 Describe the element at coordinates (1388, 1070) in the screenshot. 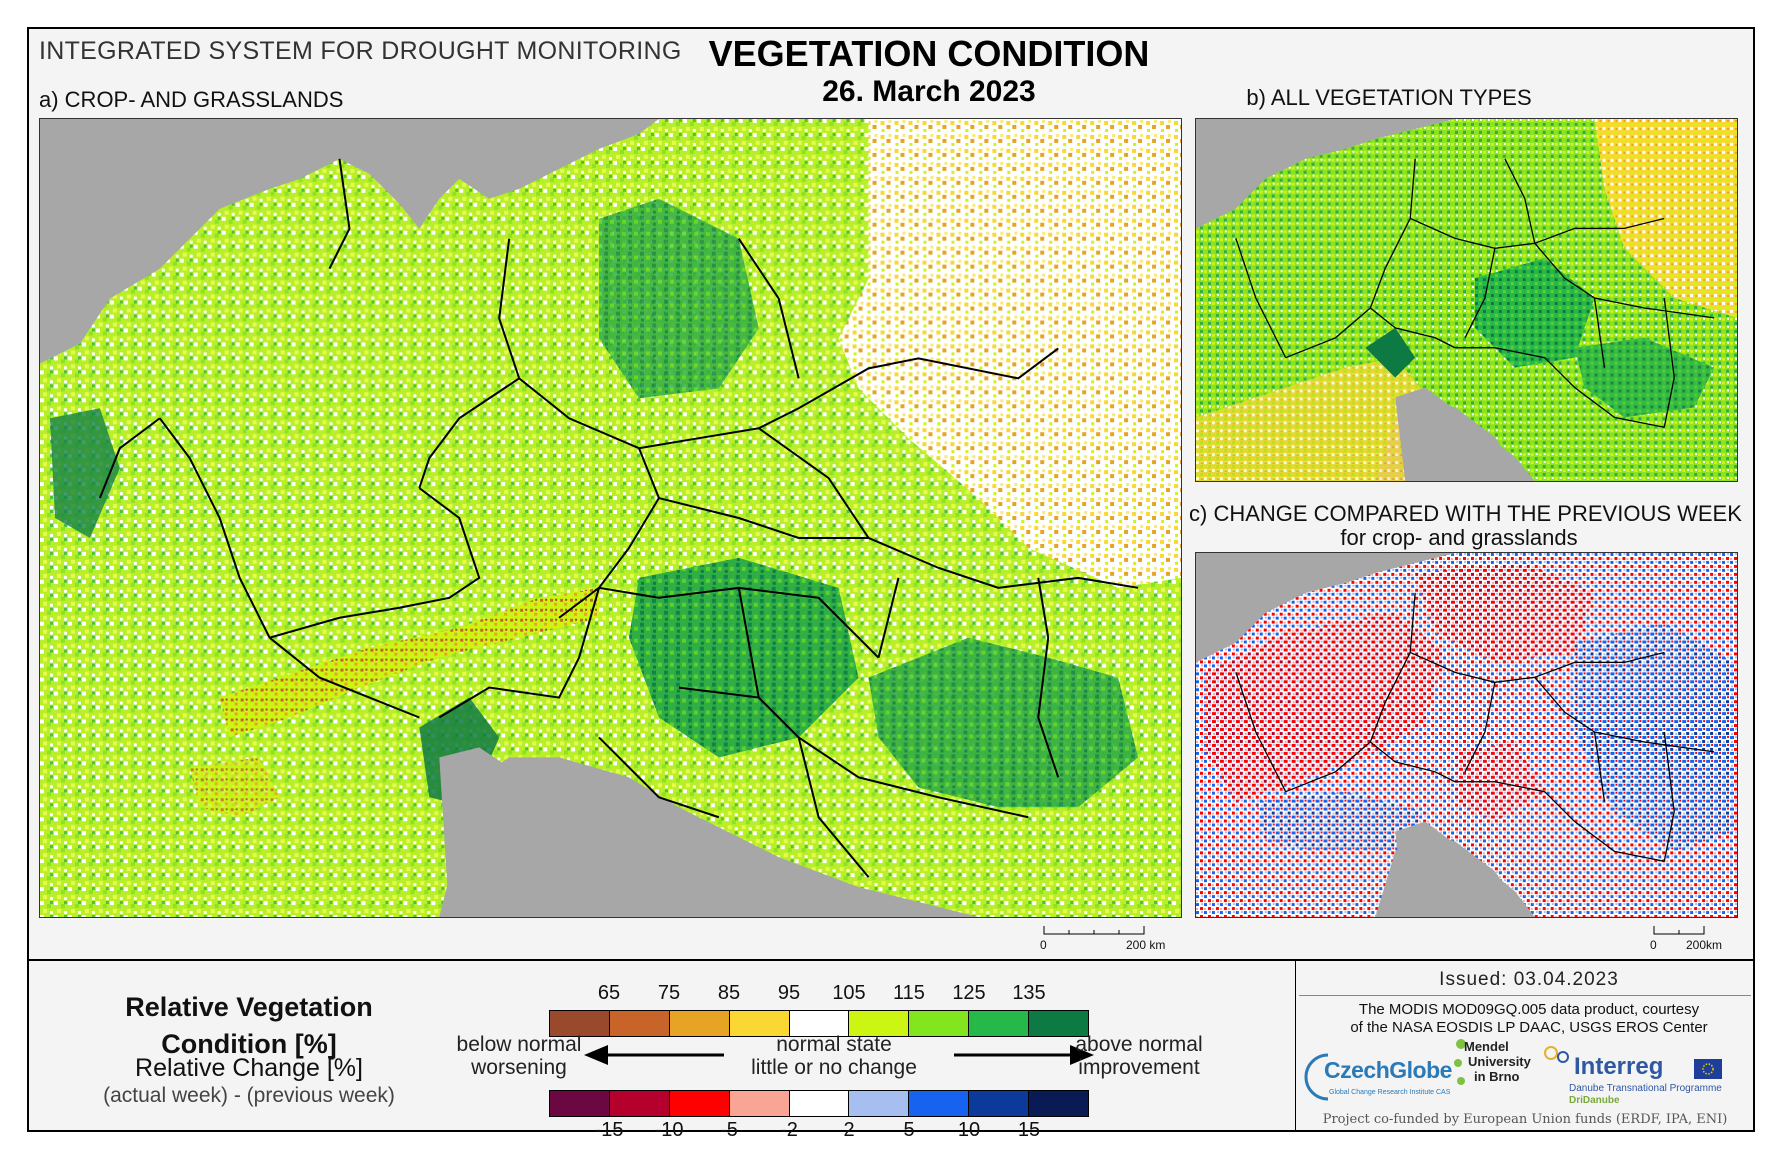

I see `czechglobe-logo-text: CzechGlobe` at that location.